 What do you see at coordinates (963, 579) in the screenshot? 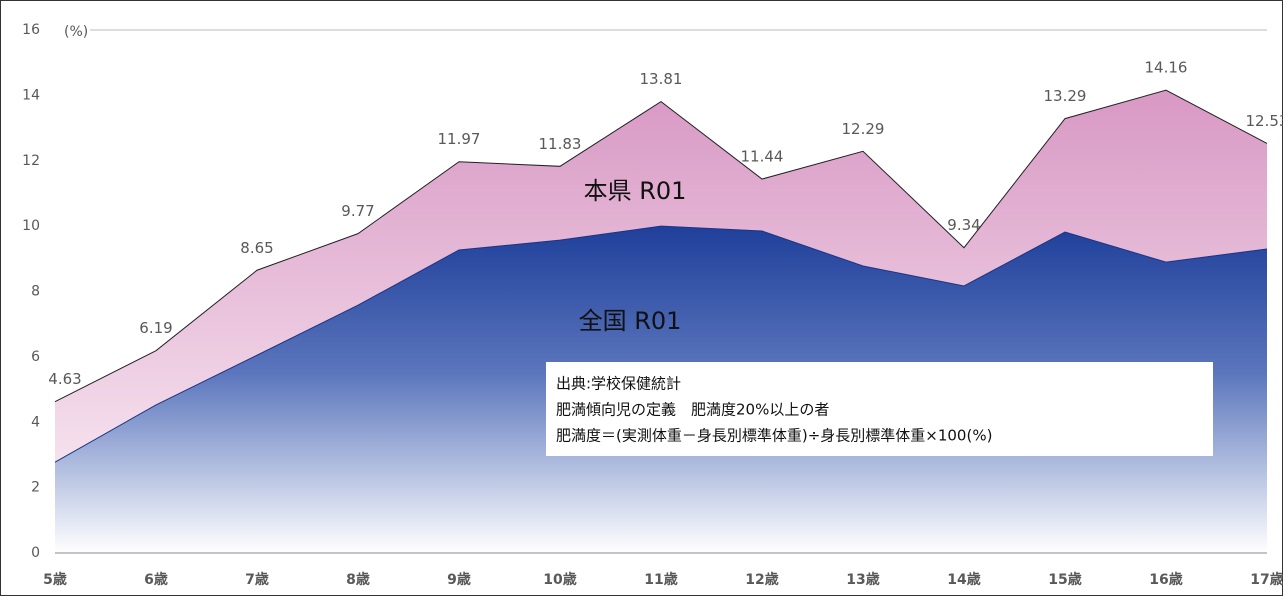
I see `x-tick-label: 14歳` at bounding box center [963, 579].